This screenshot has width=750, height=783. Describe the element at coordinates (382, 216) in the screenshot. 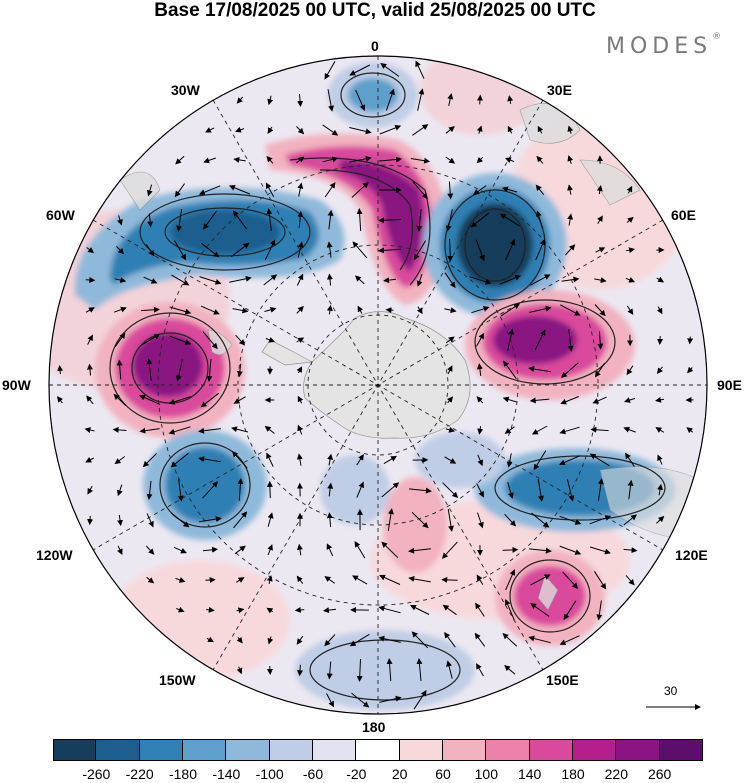

I see `cell-atlantic-south-positive-core` at that location.